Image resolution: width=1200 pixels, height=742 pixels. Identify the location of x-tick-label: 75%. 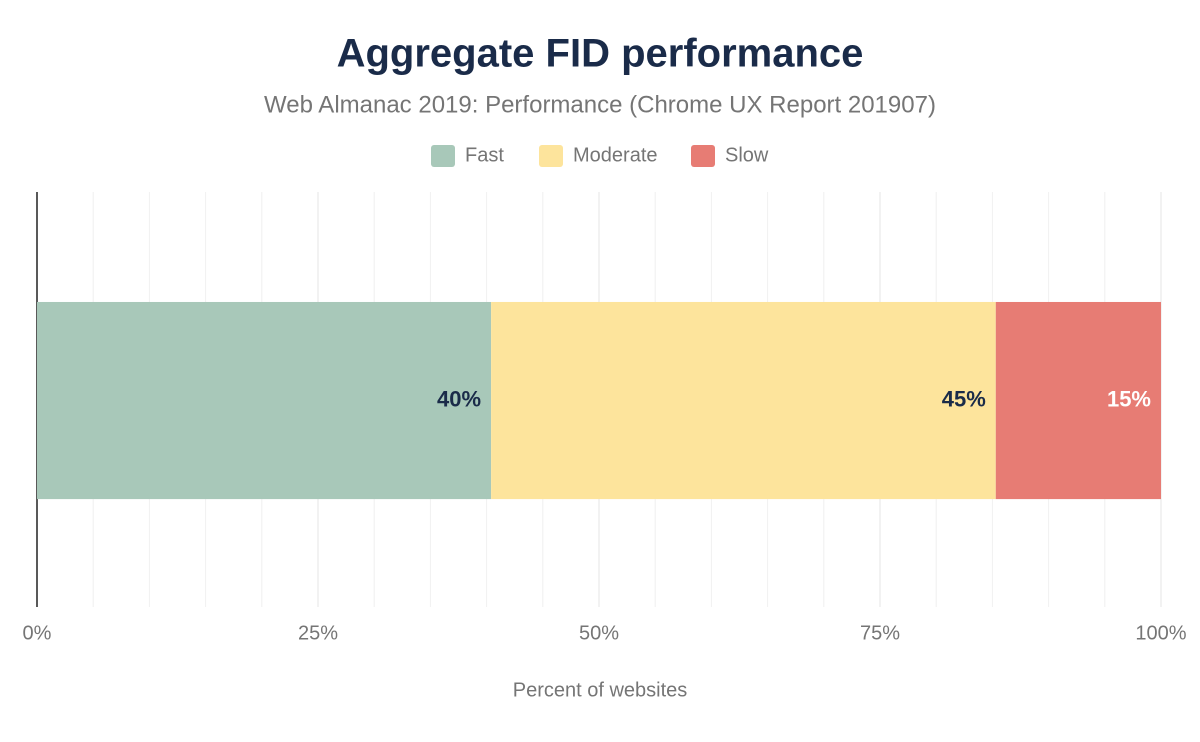
(880, 633).